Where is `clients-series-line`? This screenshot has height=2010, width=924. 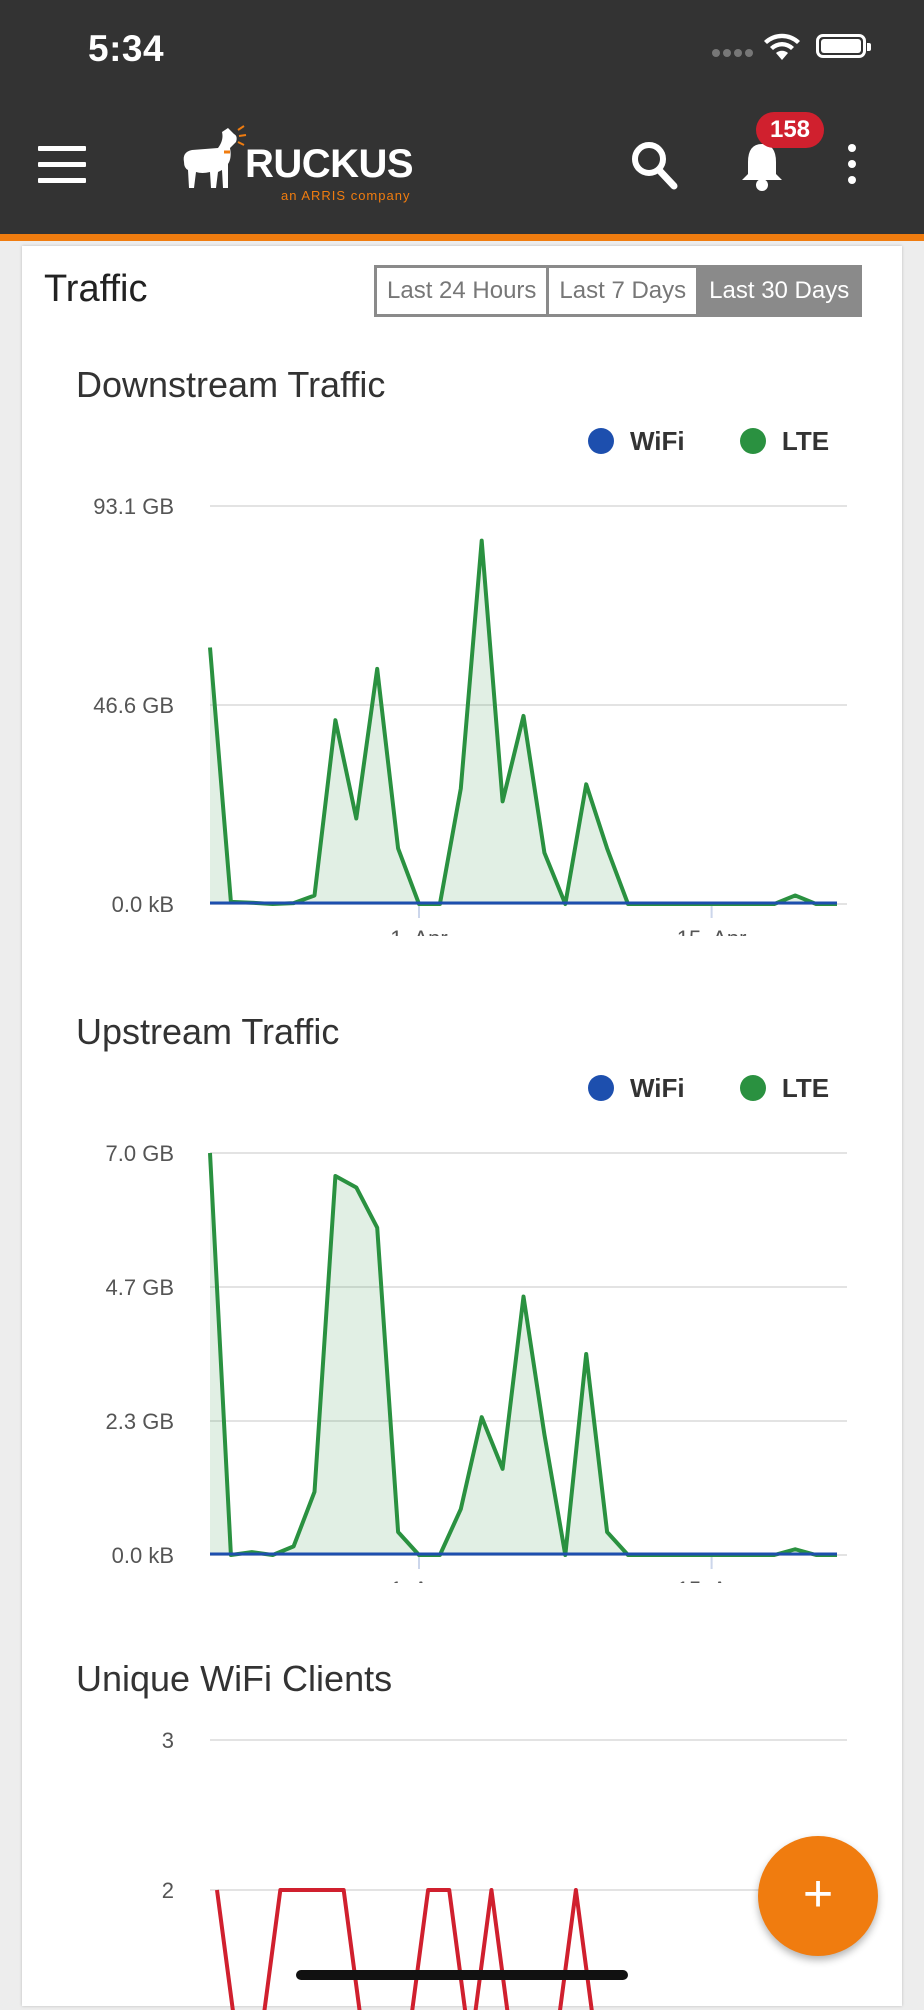 clients-series-line is located at coordinates (404, 1949).